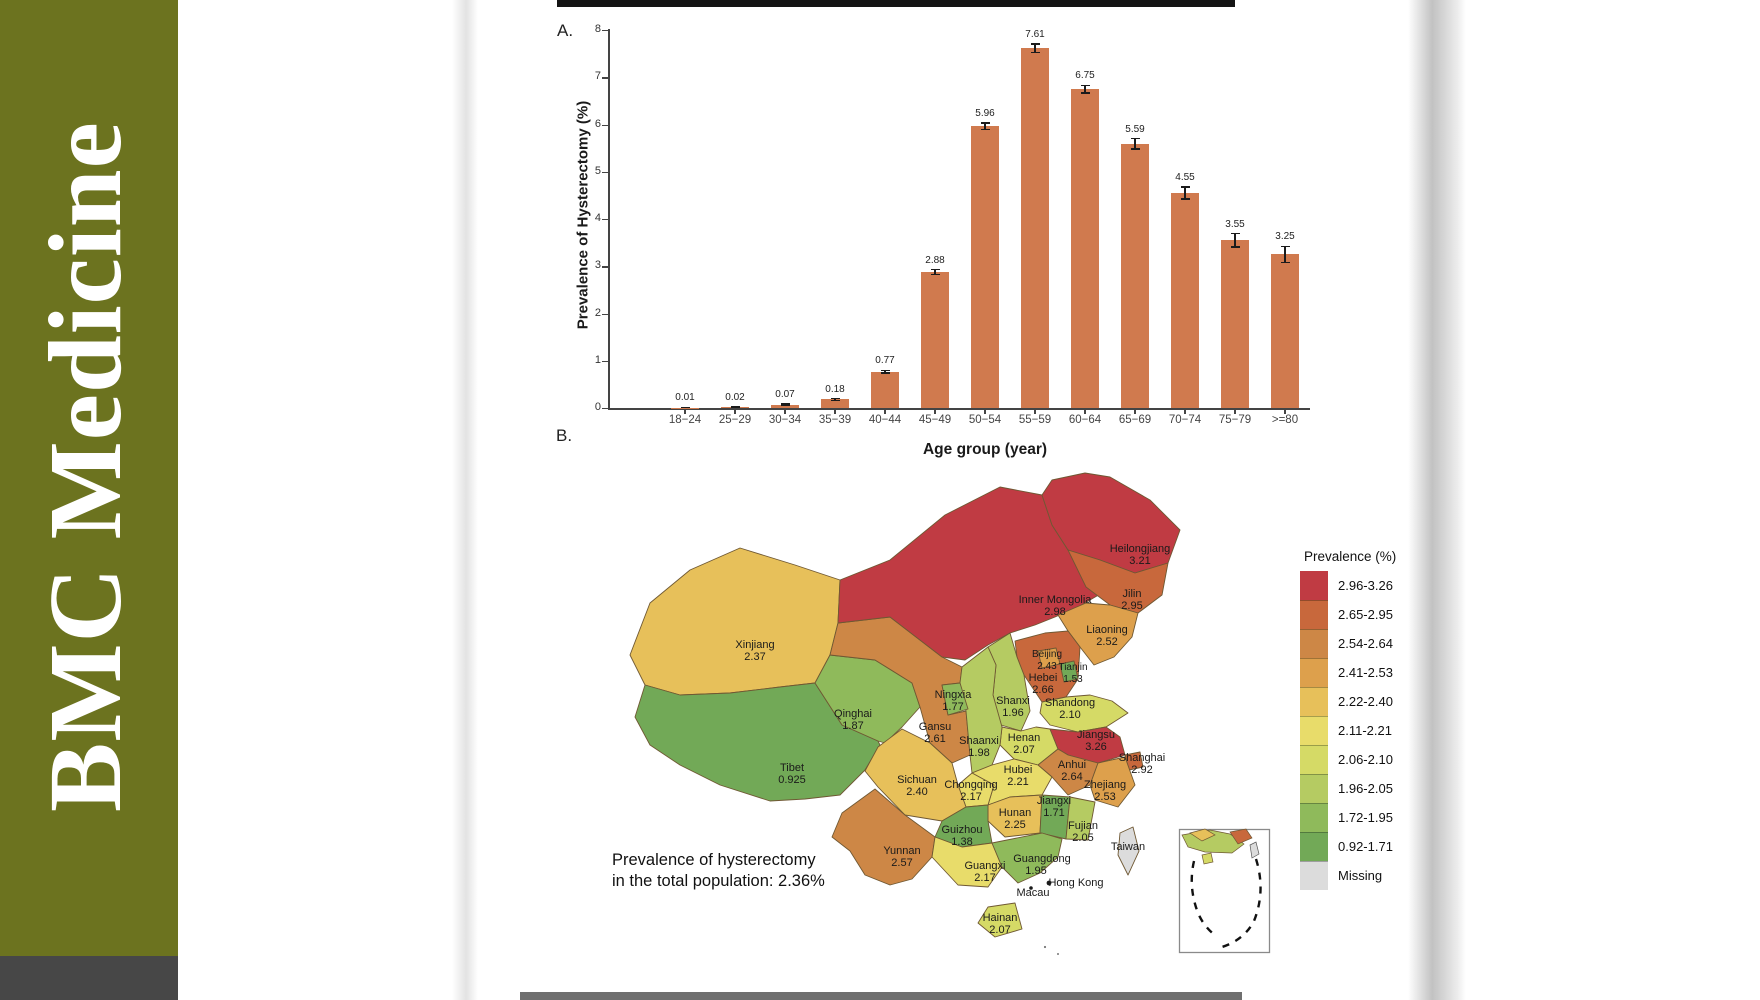  I want to click on province-value-fujian: 2.05, so click(1082, 838).